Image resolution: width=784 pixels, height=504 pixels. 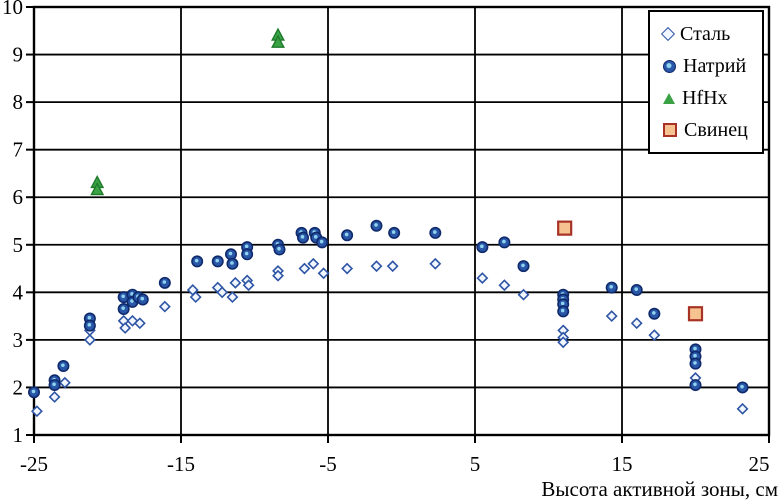 I want to click on legend-label-steel: Сталь, so click(x=705, y=34).